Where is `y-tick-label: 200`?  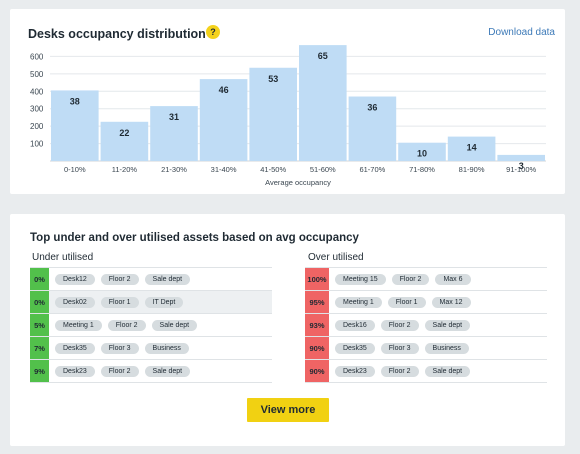
y-tick-label: 200 is located at coordinates (37, 126).